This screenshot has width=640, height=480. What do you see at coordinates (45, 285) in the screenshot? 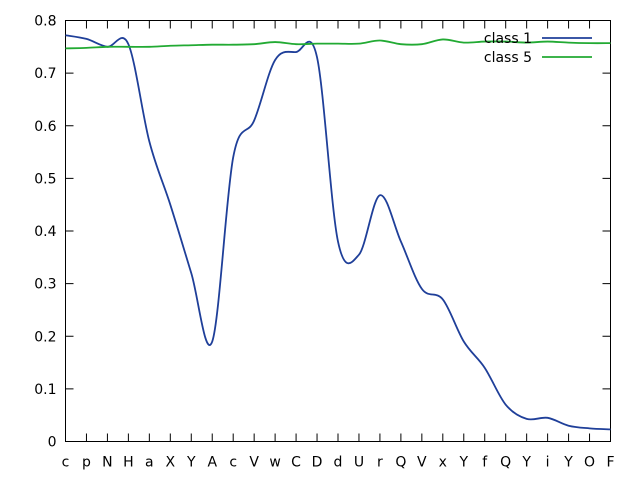
I see `y-tick-label: 0.3` at bounding box center [45, 285].